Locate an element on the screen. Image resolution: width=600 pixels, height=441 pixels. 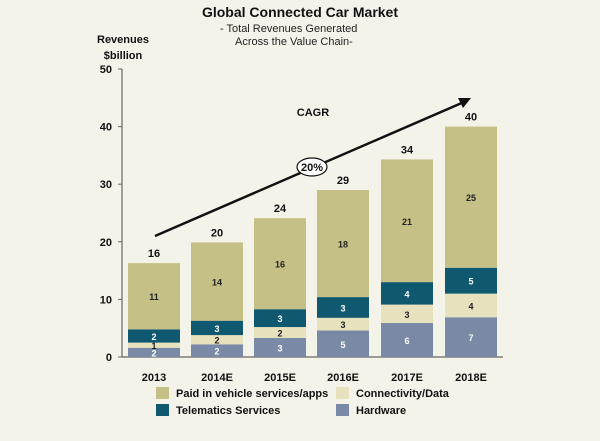
cagr-value-ellipse is located at coordinates (312, 167).